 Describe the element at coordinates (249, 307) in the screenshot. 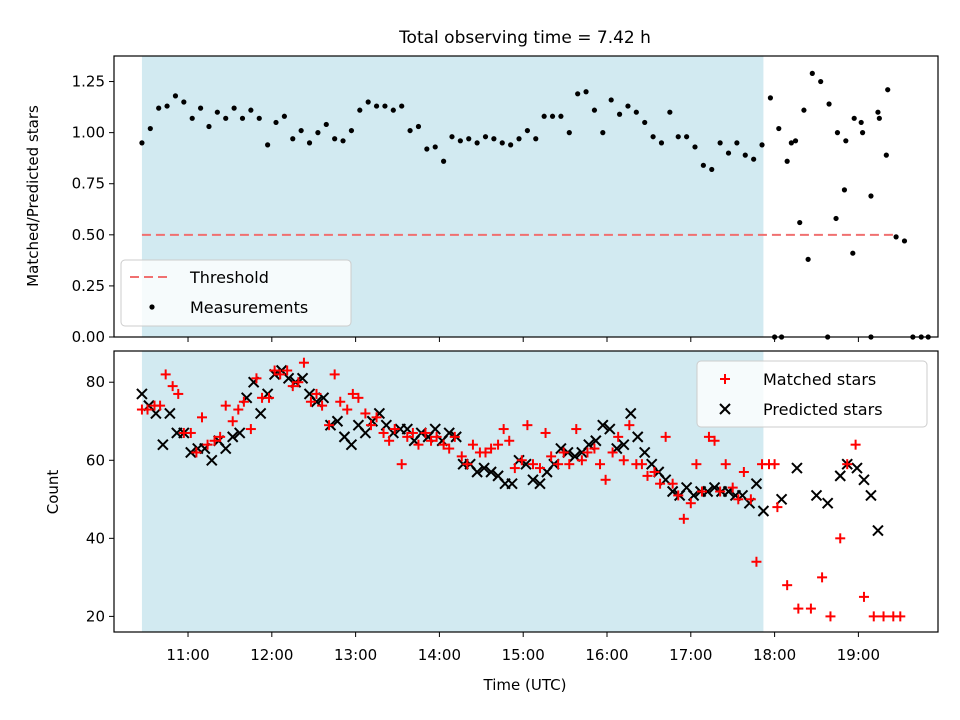

I see `legend-measurements-label: Measurements` at that location.